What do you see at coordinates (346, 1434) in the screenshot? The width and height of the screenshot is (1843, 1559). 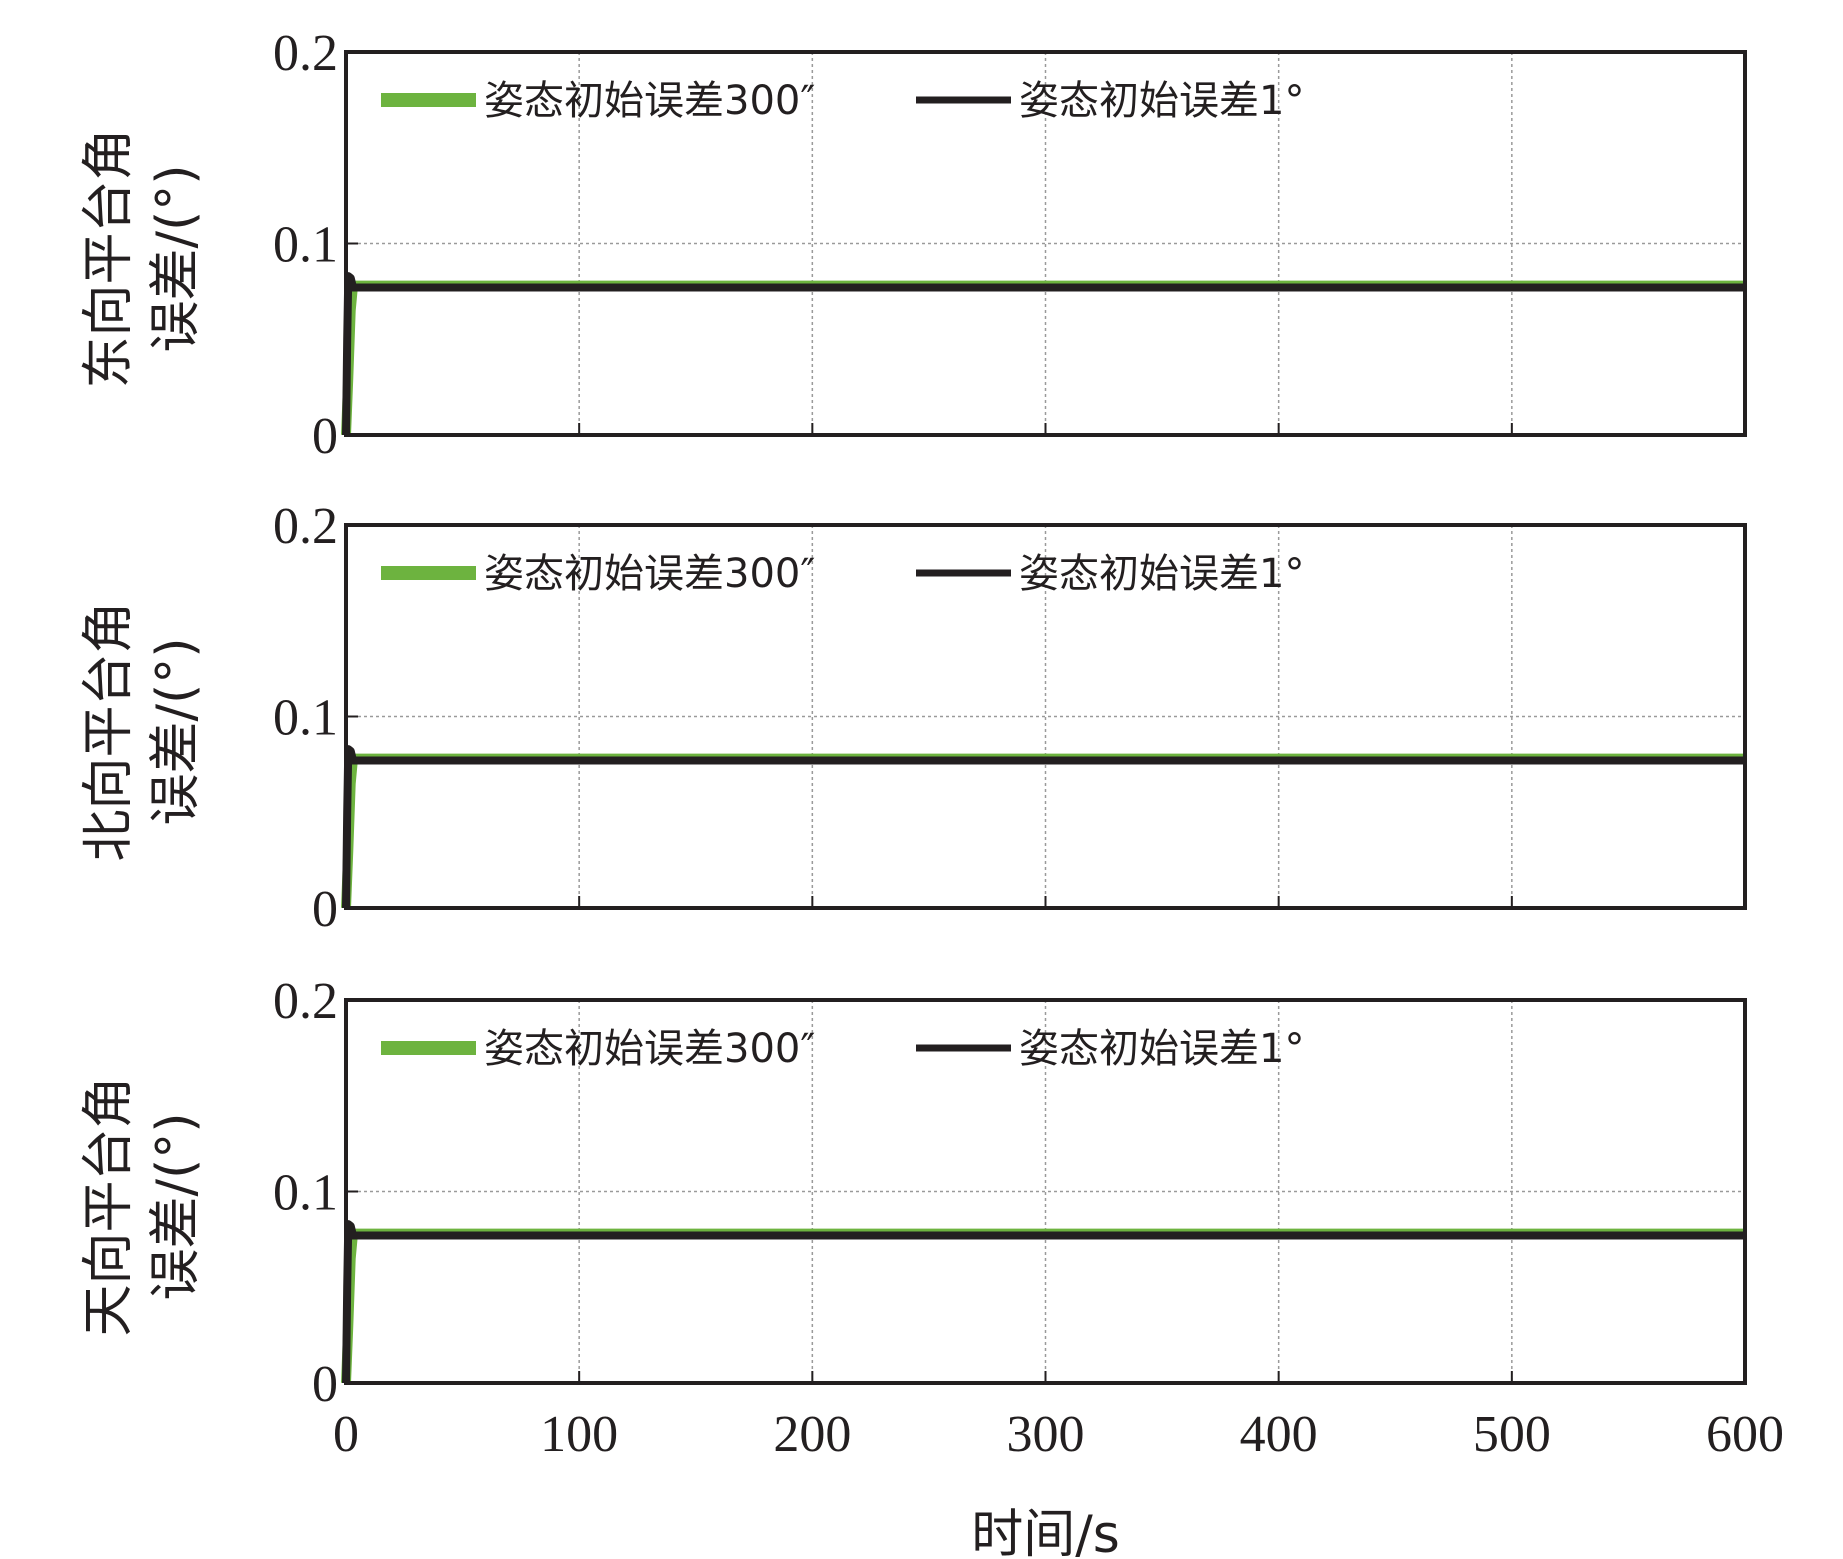 I see `x-tick-label: 0` at bounding box center [346, 1434].